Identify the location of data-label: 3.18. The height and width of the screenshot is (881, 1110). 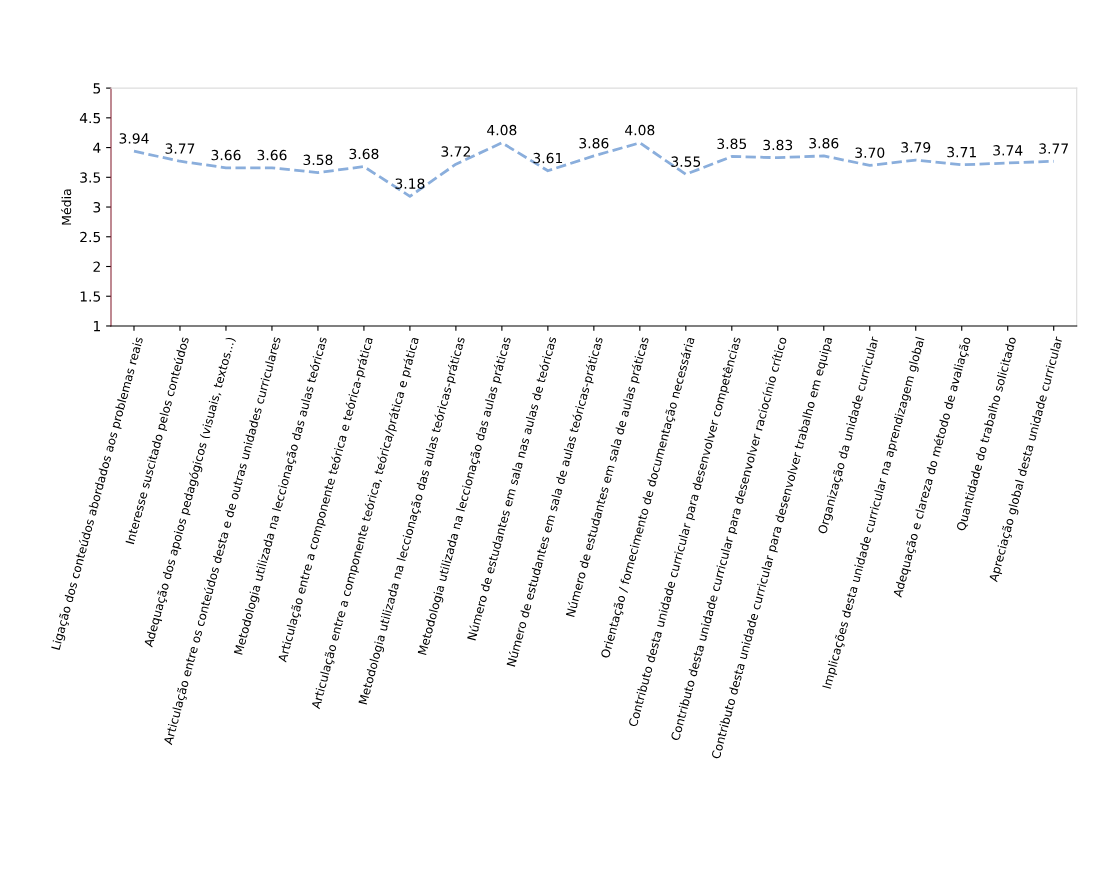
(410, 183).